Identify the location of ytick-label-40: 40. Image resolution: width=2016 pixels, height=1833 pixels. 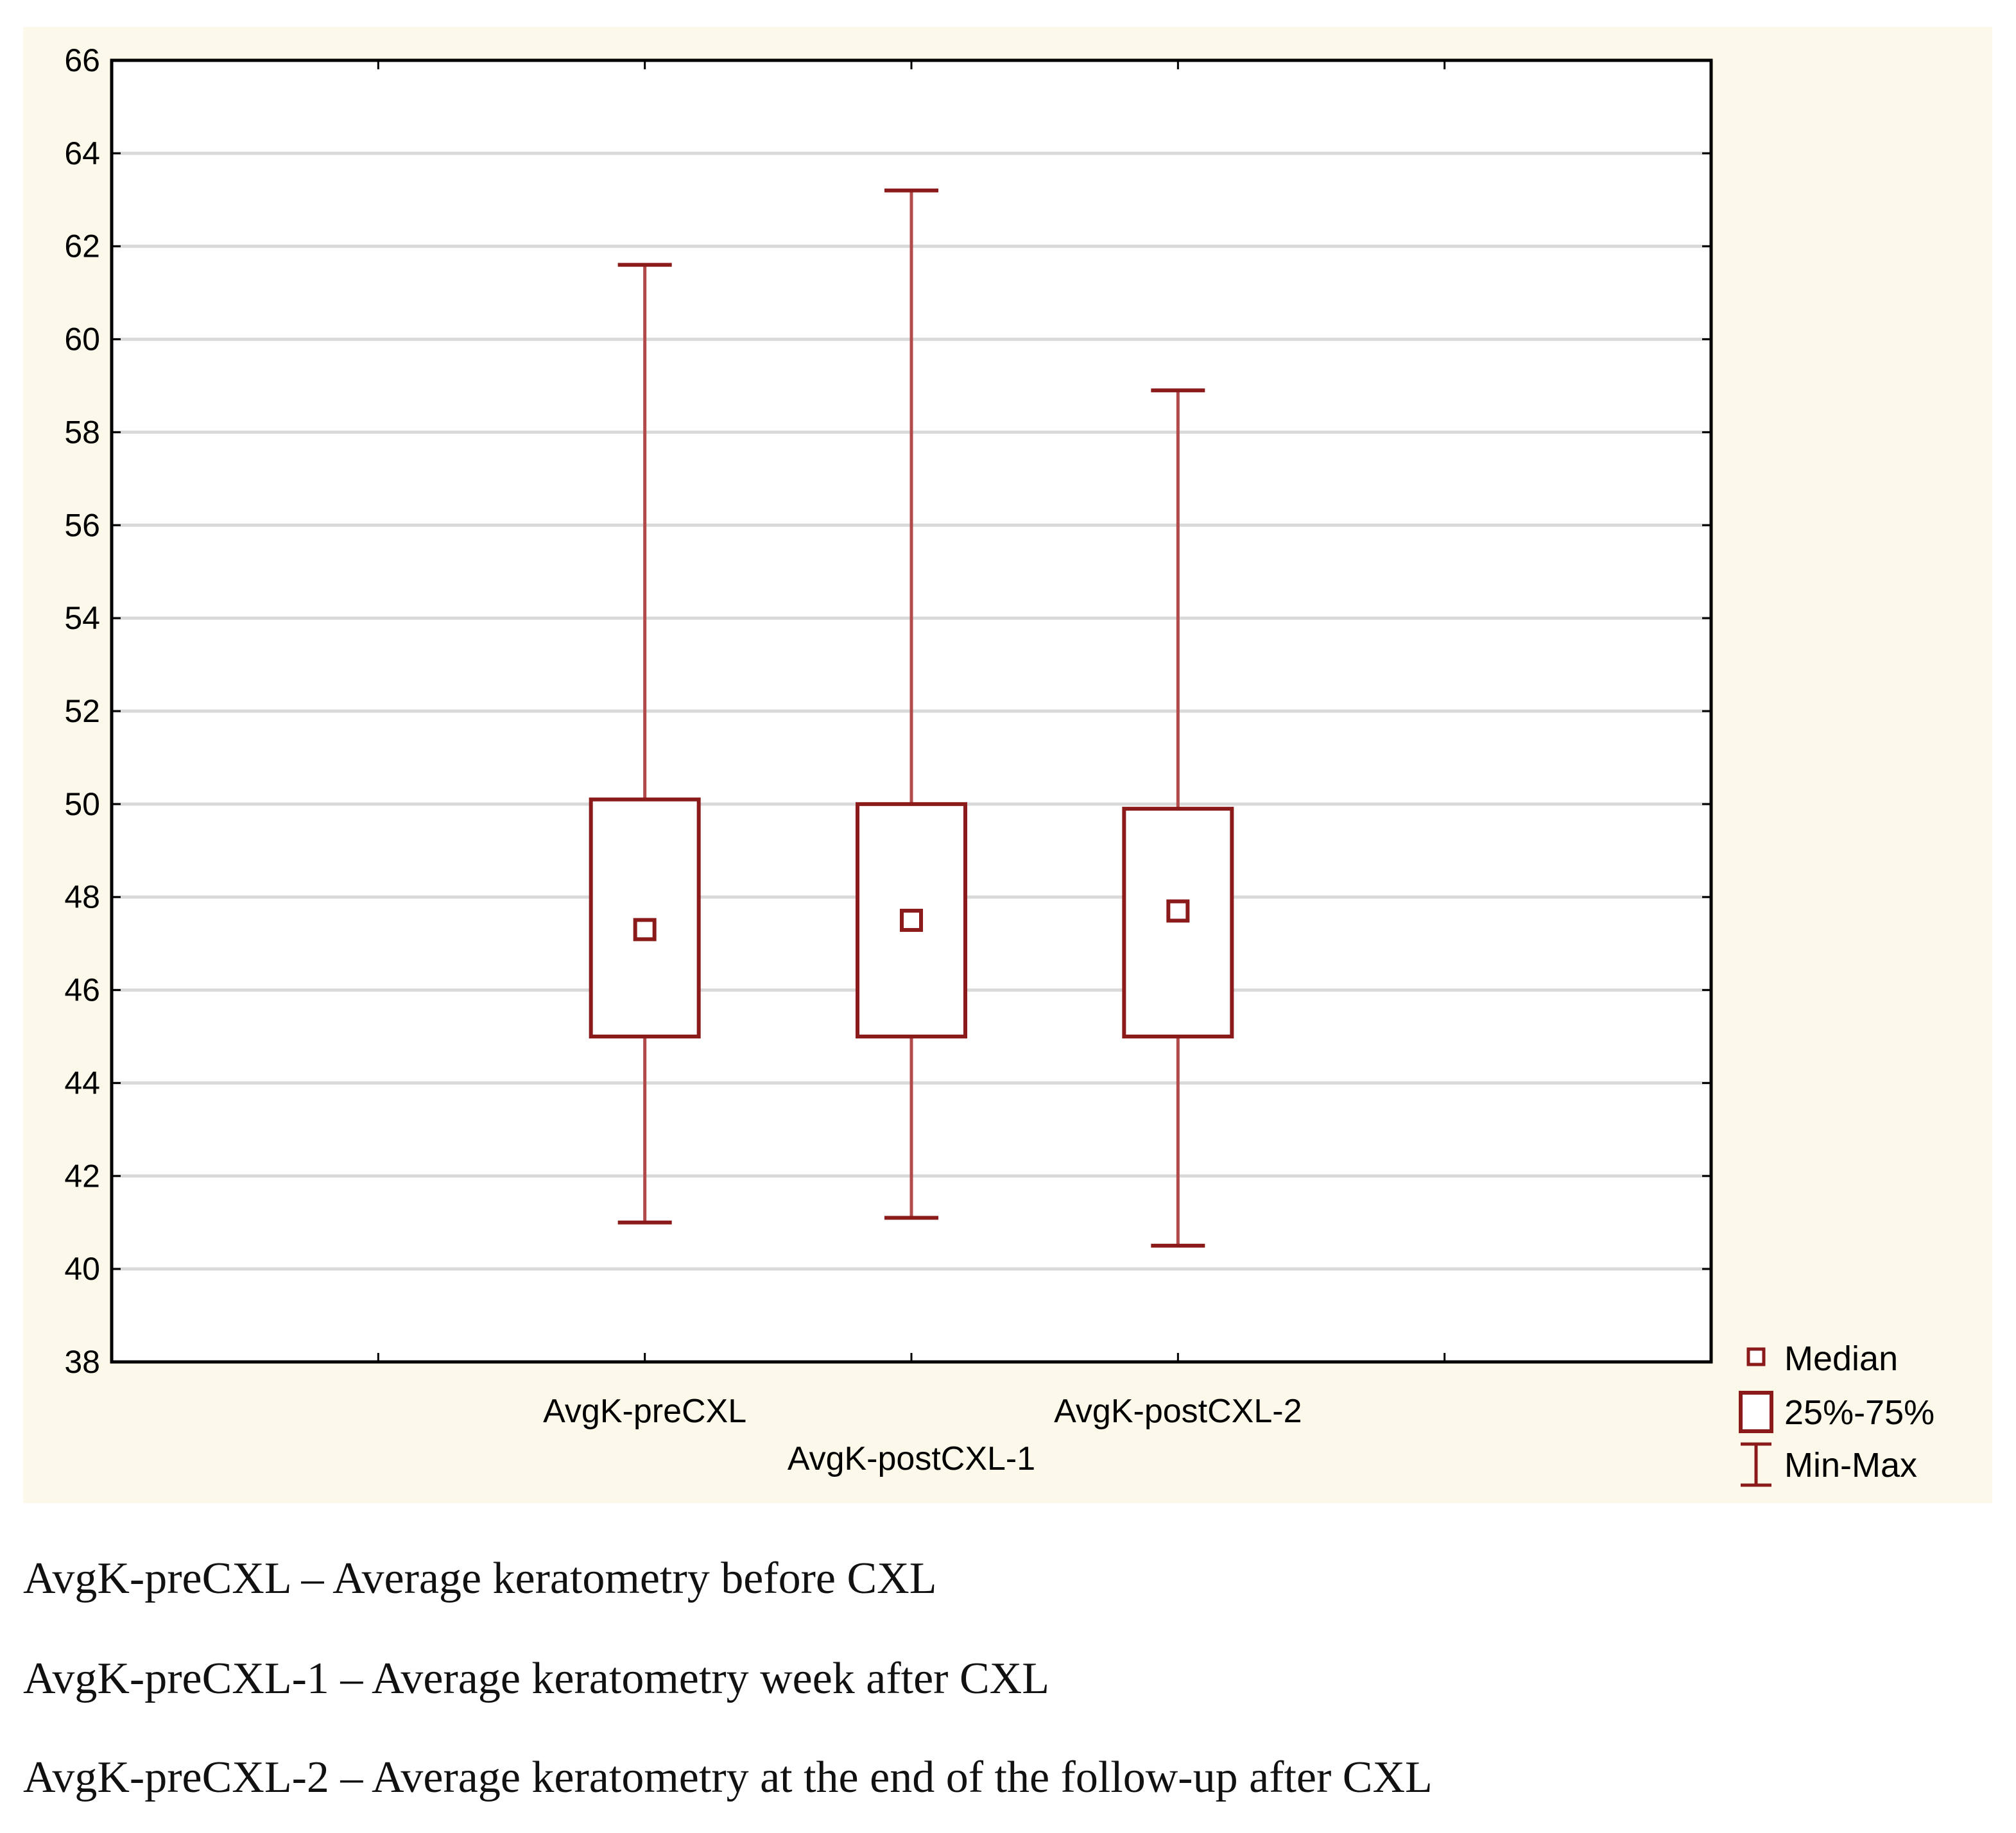
(82, 1269).